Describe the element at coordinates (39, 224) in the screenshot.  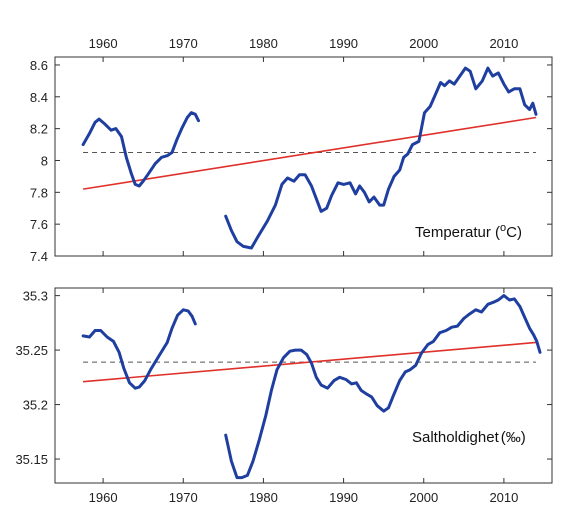
I see `y-tick-label: 7.6` at that location.